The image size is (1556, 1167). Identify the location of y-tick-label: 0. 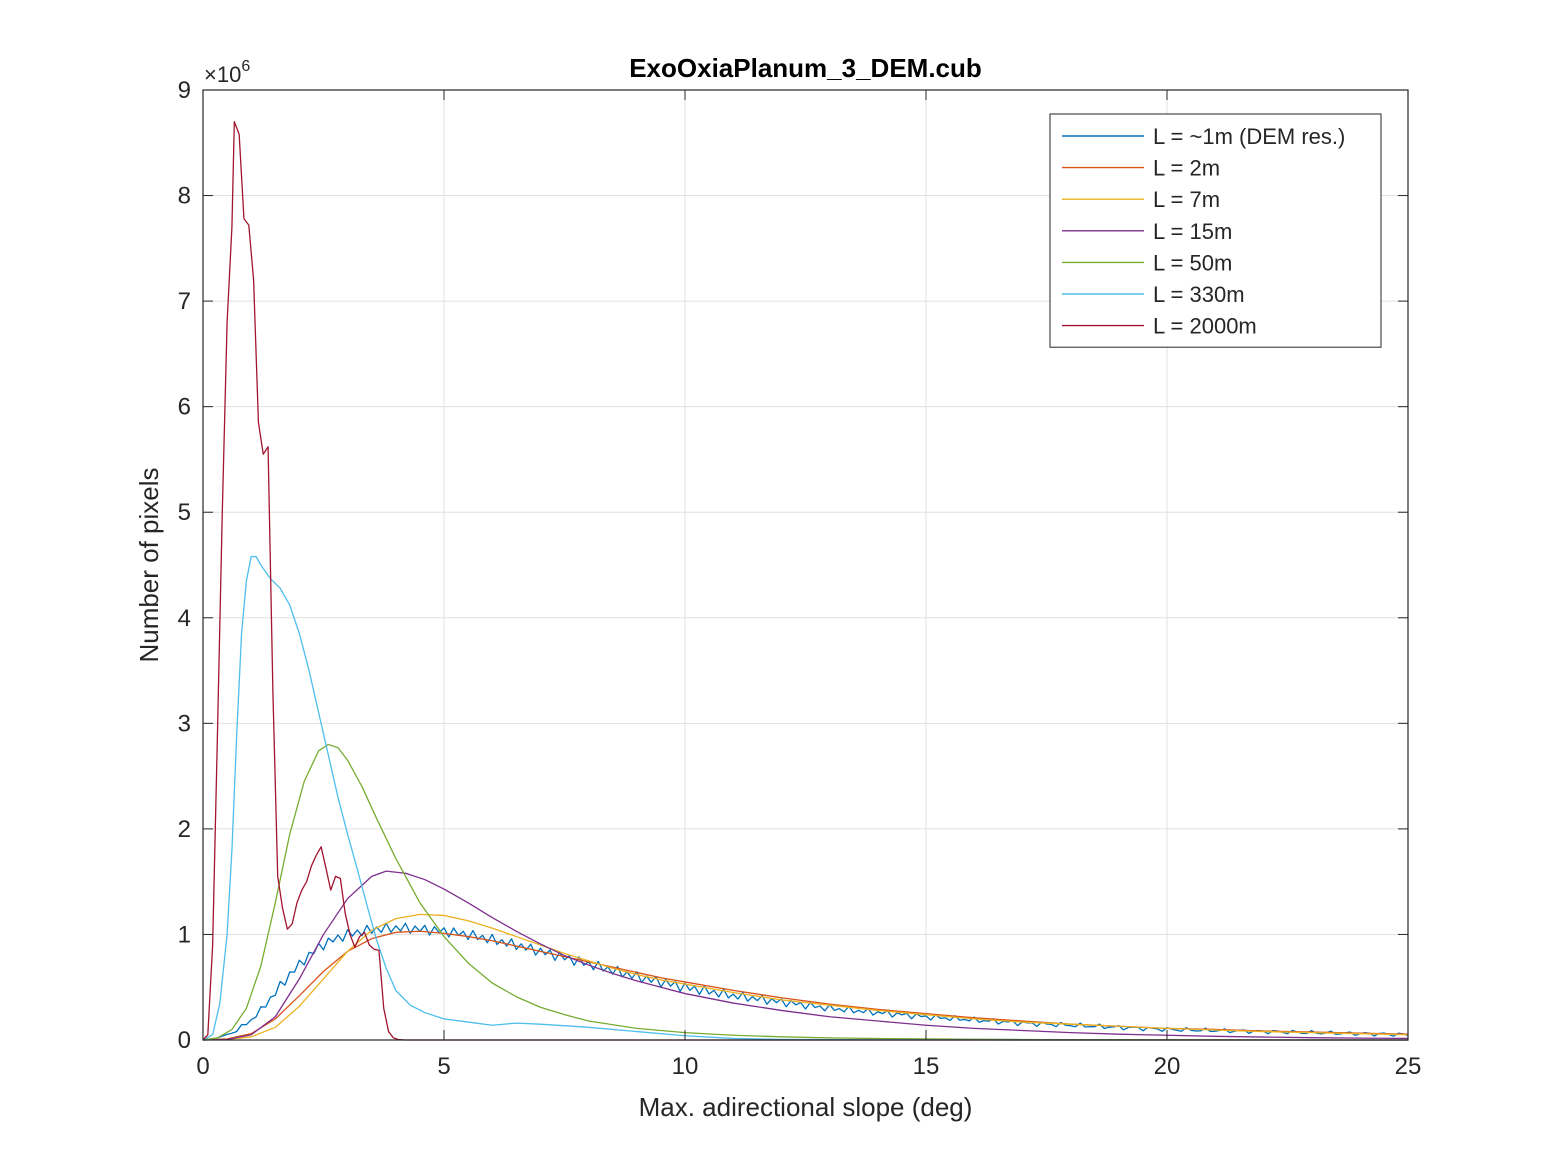
(184, 1040).